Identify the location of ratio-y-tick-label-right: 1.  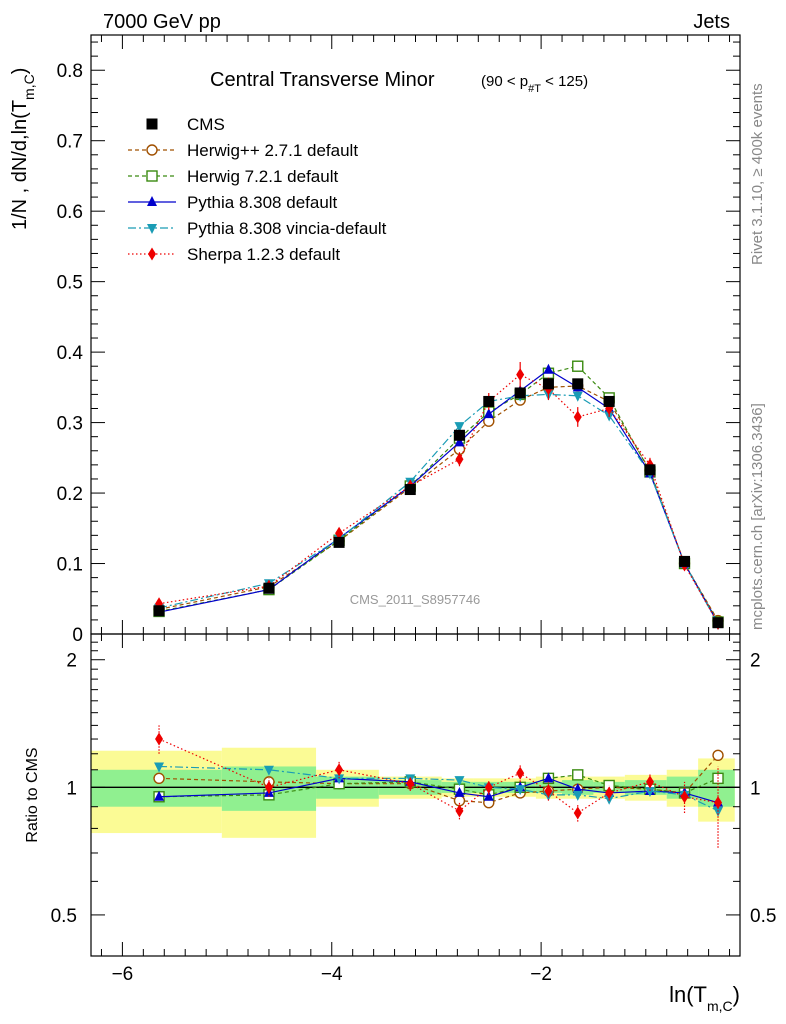
(755, 788).